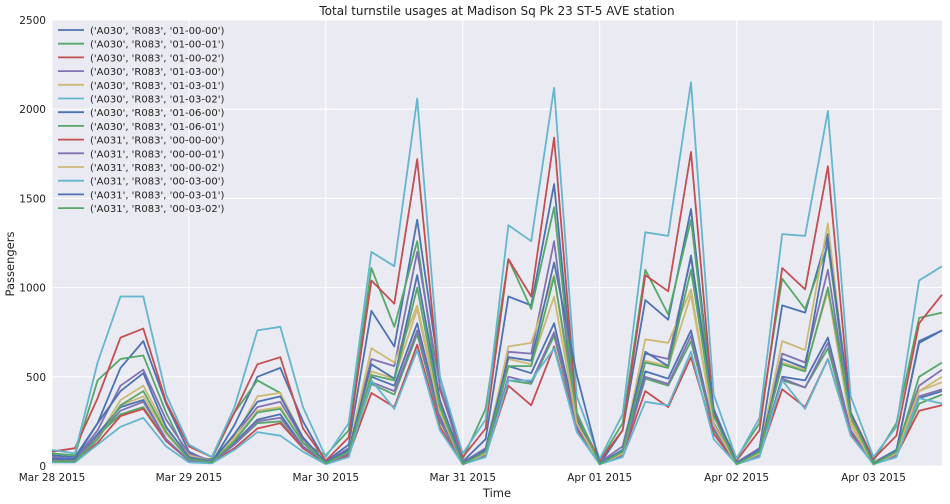 This screenshot has width=950, height=504. What do you see at coordinates (157, 182) in the screenshot?
I see `legend-label: ('A031', 'R083', '00-03-00')` at bounding box center [157, 182].